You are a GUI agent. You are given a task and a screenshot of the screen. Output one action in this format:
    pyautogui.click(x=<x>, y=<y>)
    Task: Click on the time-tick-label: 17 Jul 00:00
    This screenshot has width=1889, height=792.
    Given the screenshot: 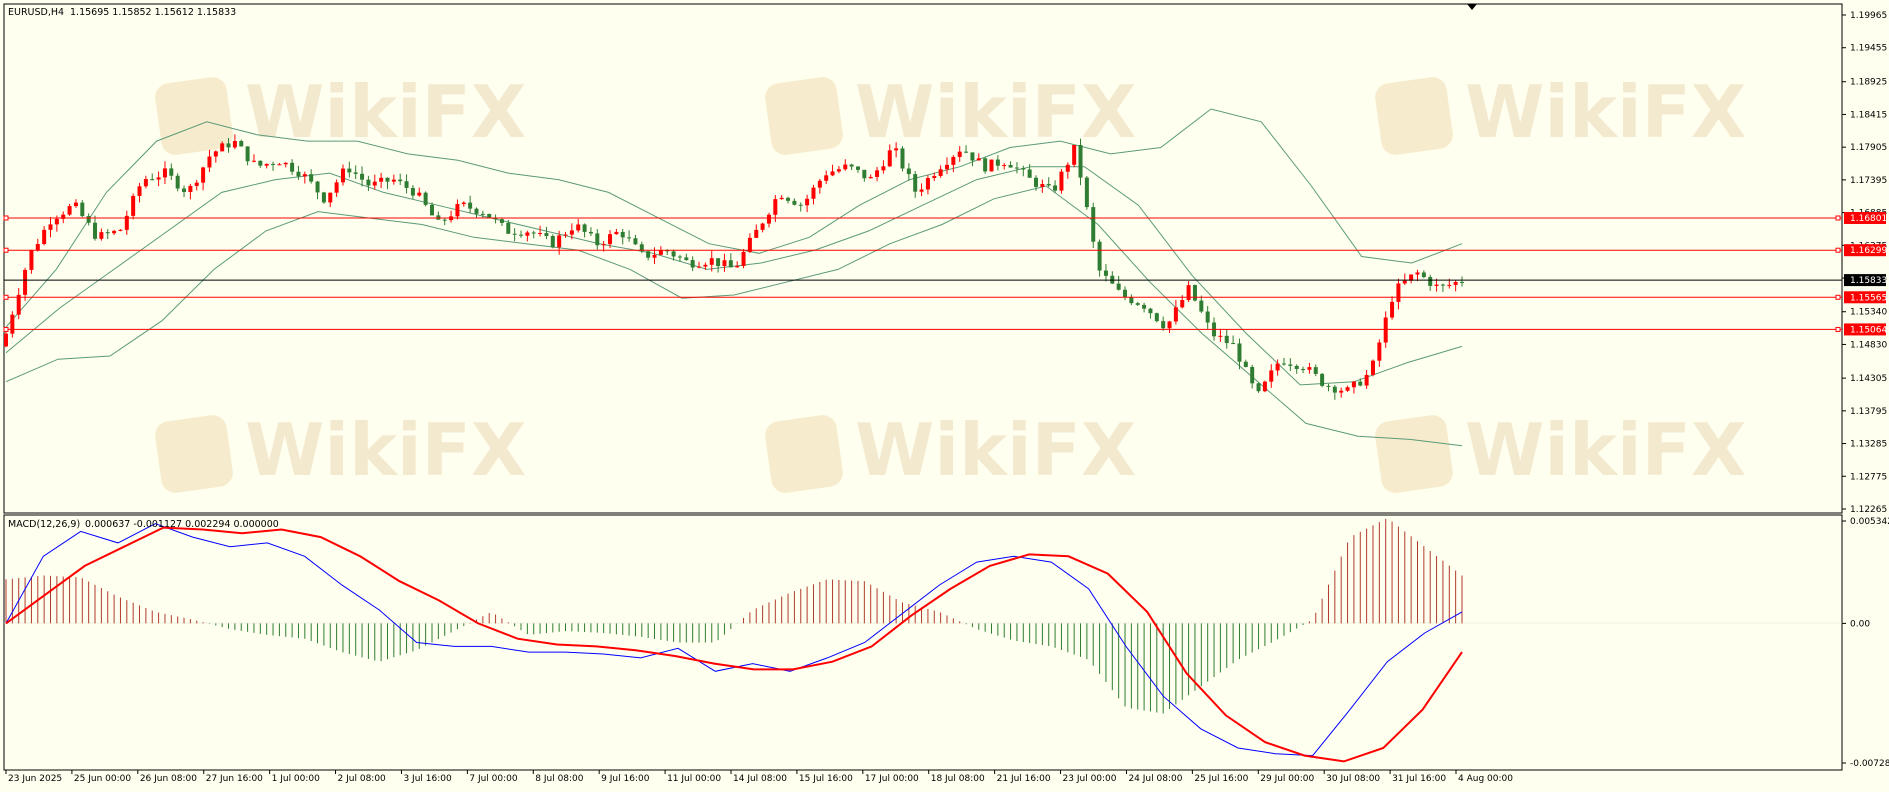 What is the action you would take?
    pyautogui.click(x=892, y=779)
    